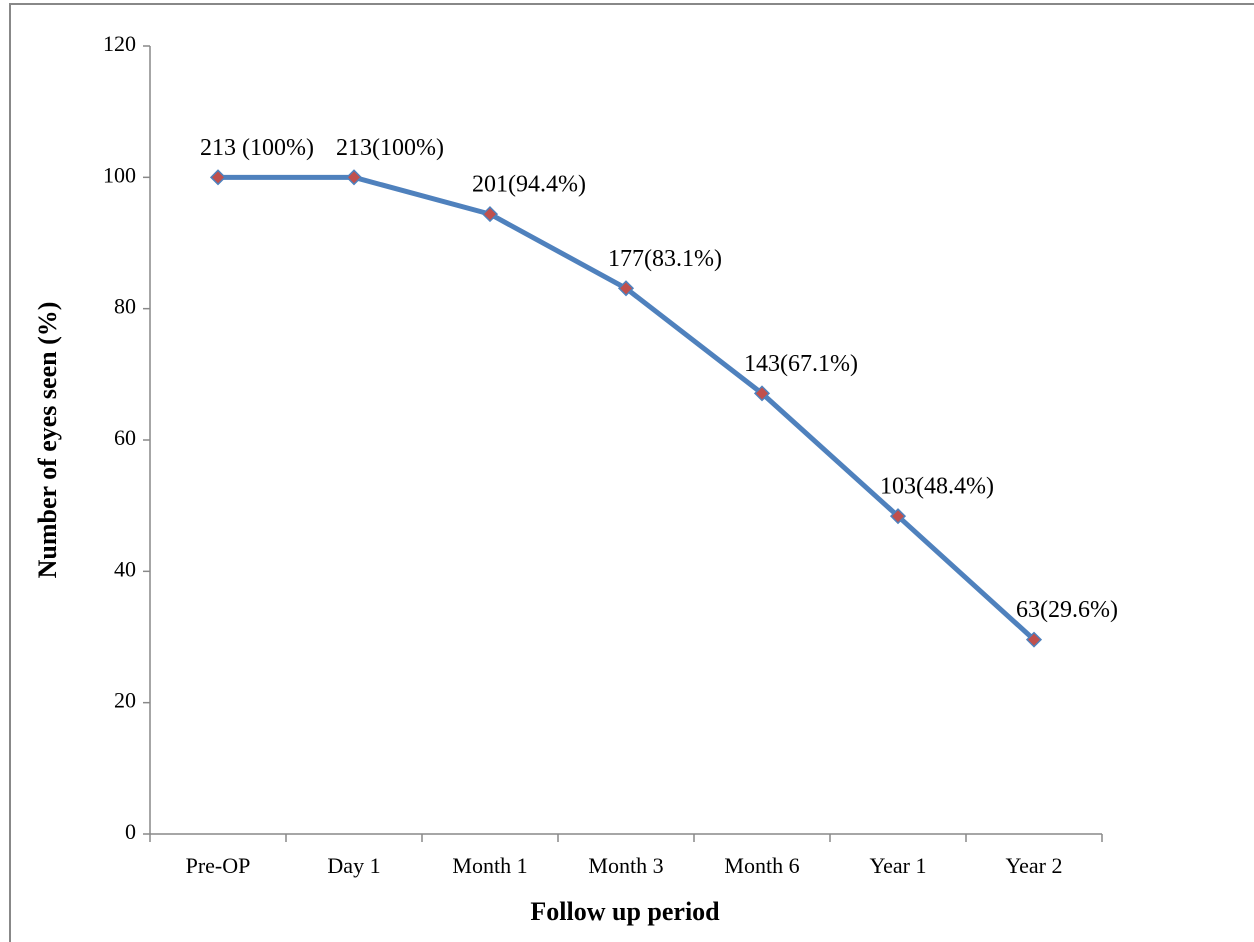  Describe the element at coordinates (125, 306) in the screenshot. I see `y-tick-label: 80` at that location.